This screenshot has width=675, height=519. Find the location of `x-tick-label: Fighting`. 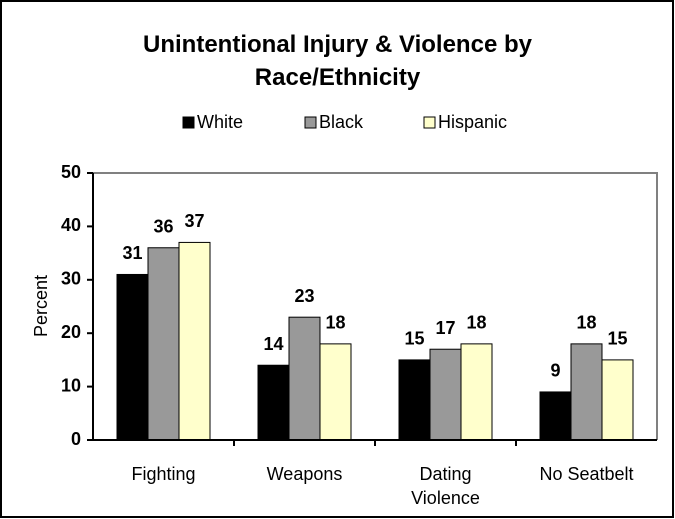

x-tick-label: Fighting is located at coordinates (163, 474).